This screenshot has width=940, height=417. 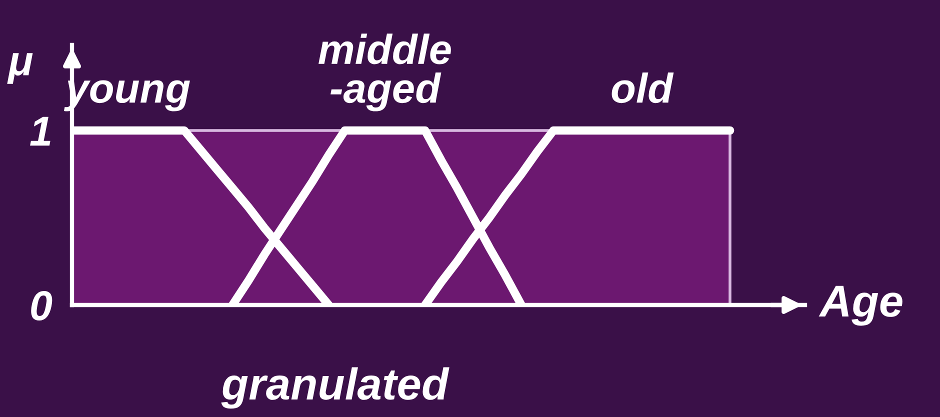 What do you see at coordinates (384, 73) in the screenshot?
I see `series-label: middle -aged` at bounding box center [384, 73].